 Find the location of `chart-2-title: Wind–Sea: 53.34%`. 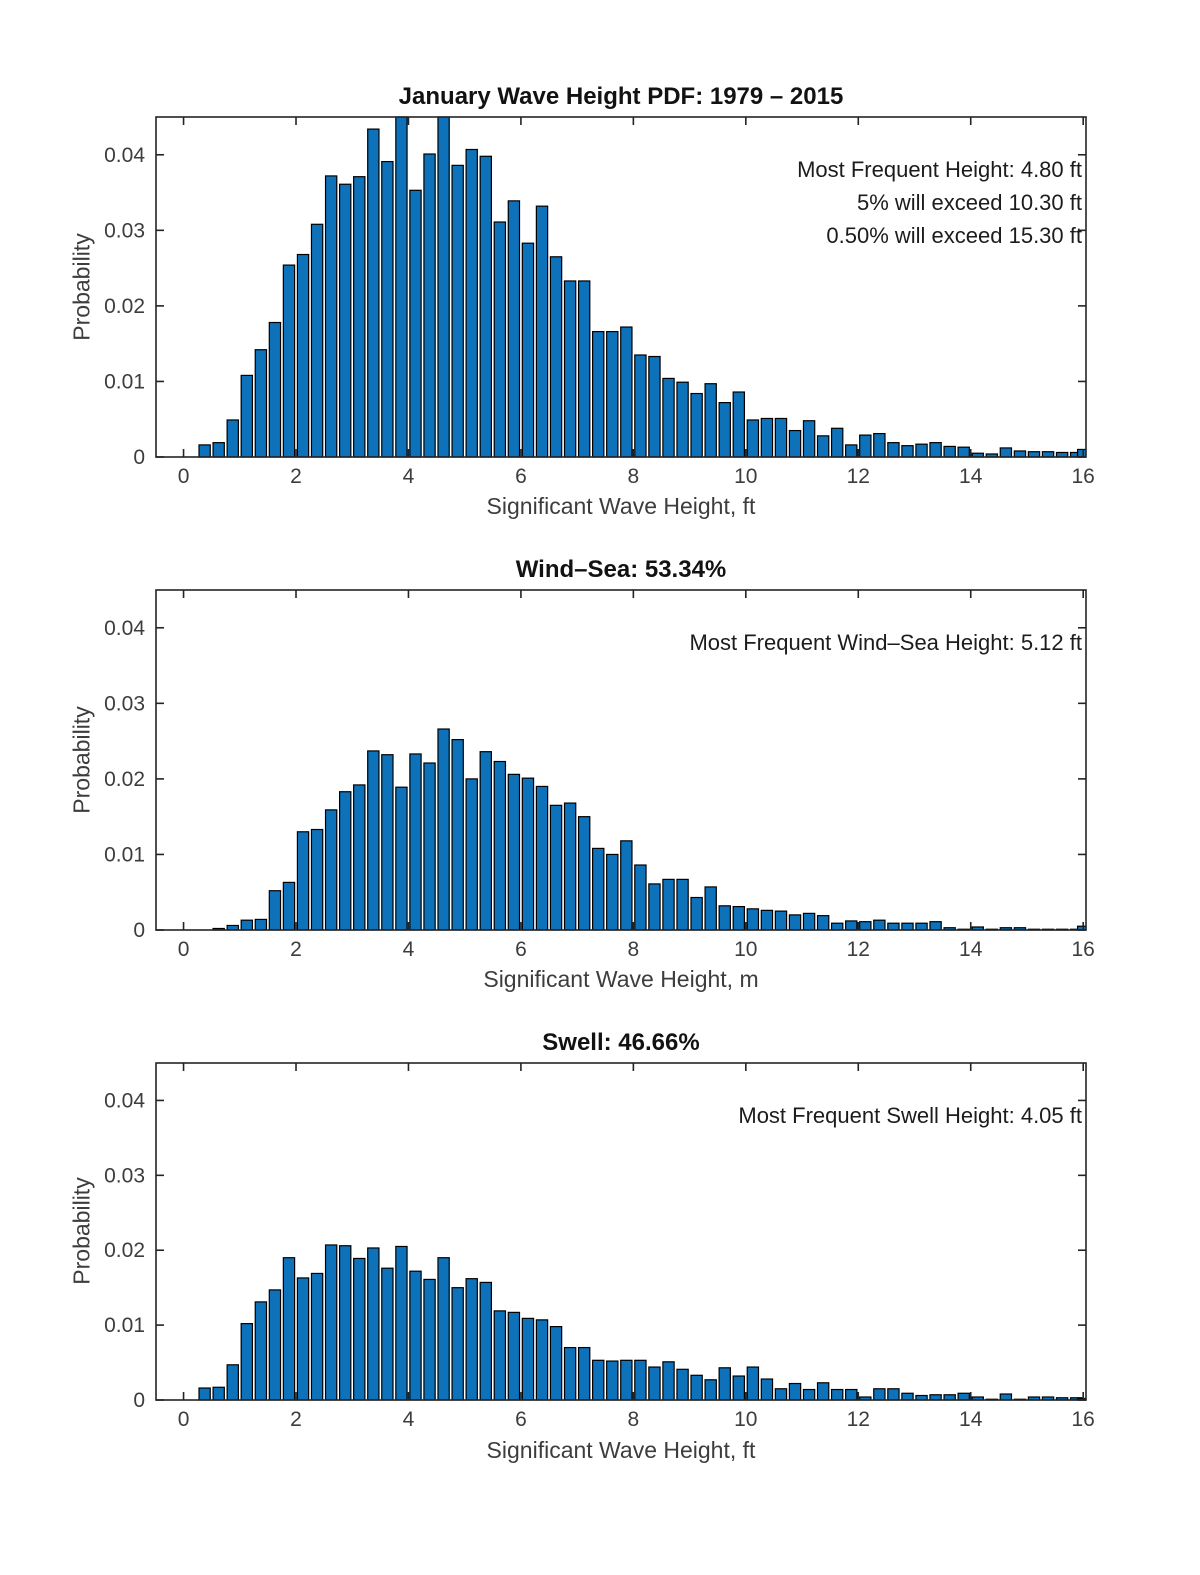

chart-2-title: Wind–Sea: 53.34% is located at coordinates (621, 569).